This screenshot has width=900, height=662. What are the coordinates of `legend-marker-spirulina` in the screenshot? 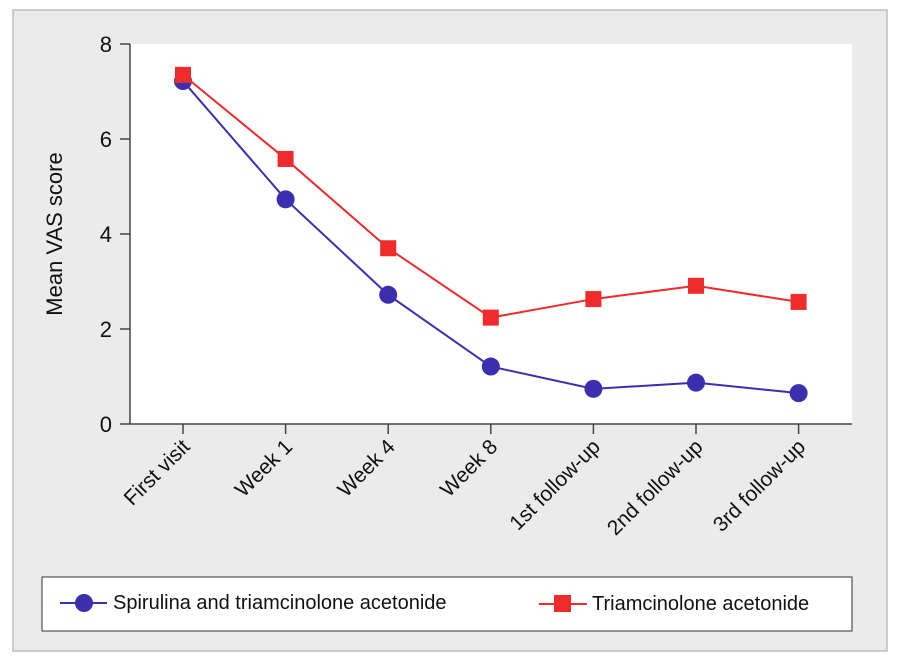 It's located at (84, 603).